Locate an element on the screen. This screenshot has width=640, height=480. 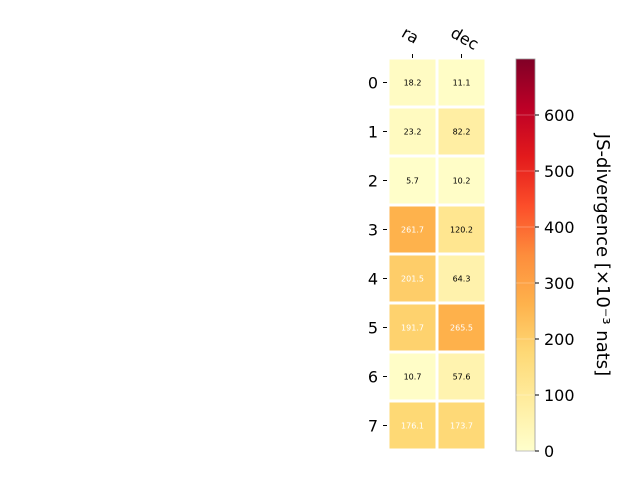
colorbar-tick-label: 600 is located at coordinates (559, 115).